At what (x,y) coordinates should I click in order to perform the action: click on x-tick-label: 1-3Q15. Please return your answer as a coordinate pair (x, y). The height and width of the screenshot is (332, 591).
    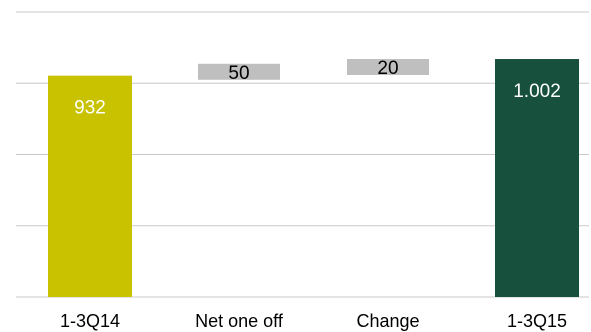
    Looking at the image, I should click on (537, 321).